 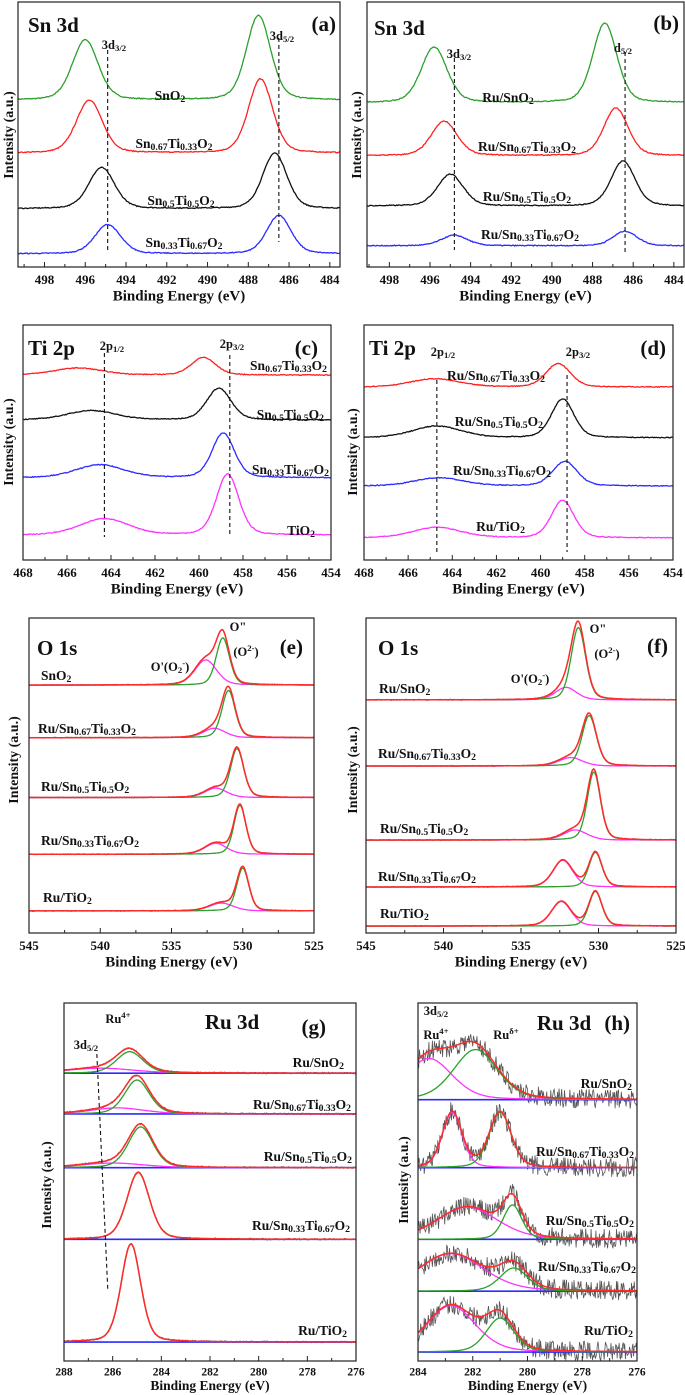 I want to click on peak-annotation: 2p1/2, so click(x=443, y=352).